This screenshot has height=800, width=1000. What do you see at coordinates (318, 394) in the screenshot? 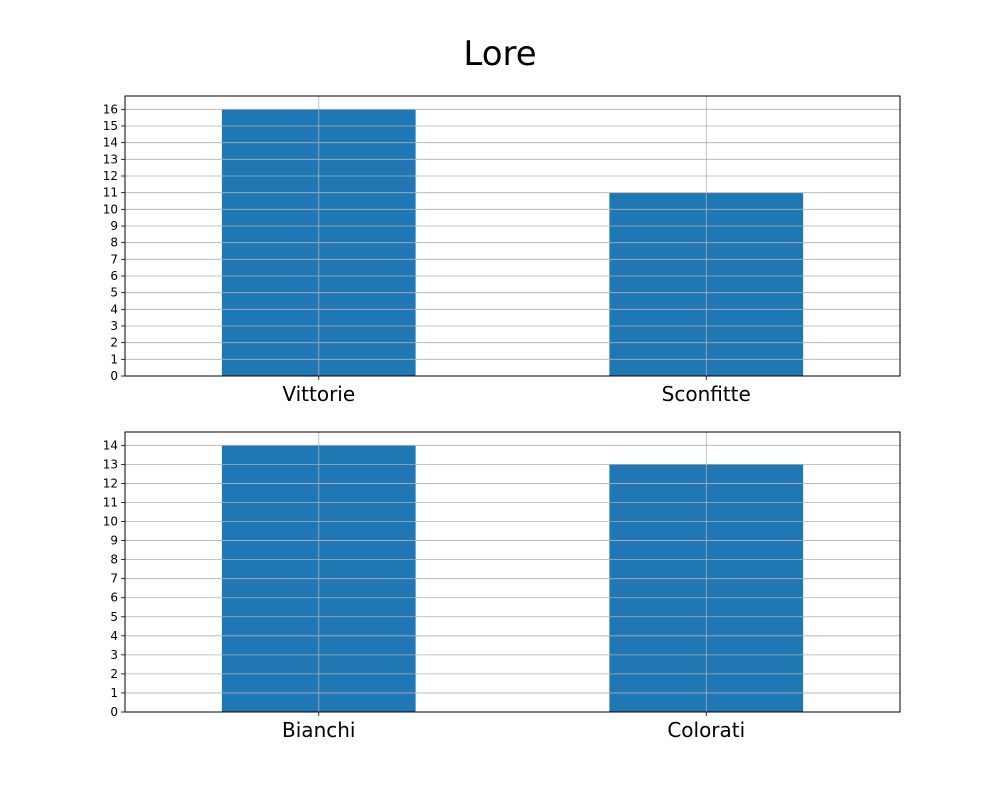
I see `x-tick-label-vittorie: Vittorie` at bounding box center [318, 394].